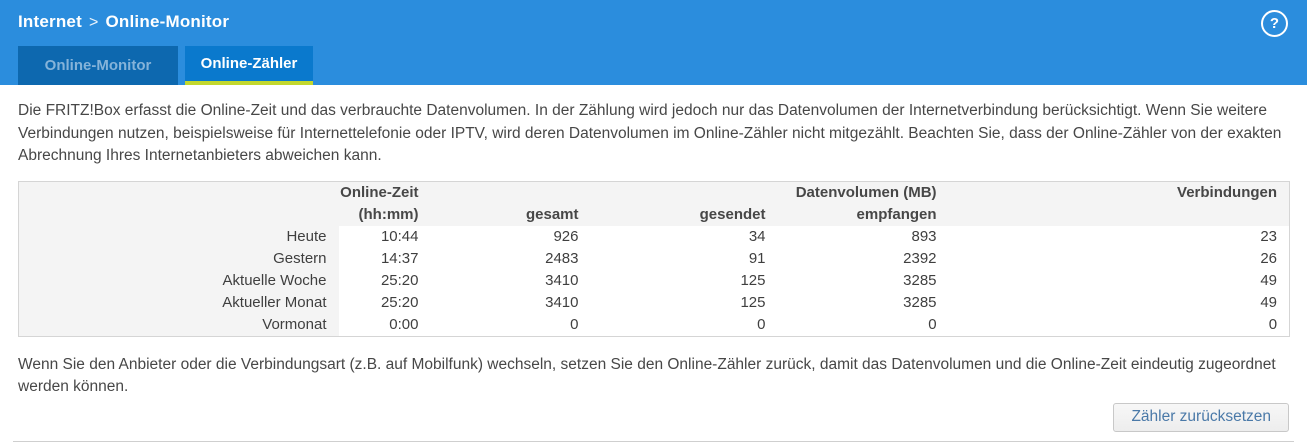  What do you see at coordinates (50, 21) in the screenshot?
I see `breadcrumb-section: Internet` at bounding box center [50, 21].